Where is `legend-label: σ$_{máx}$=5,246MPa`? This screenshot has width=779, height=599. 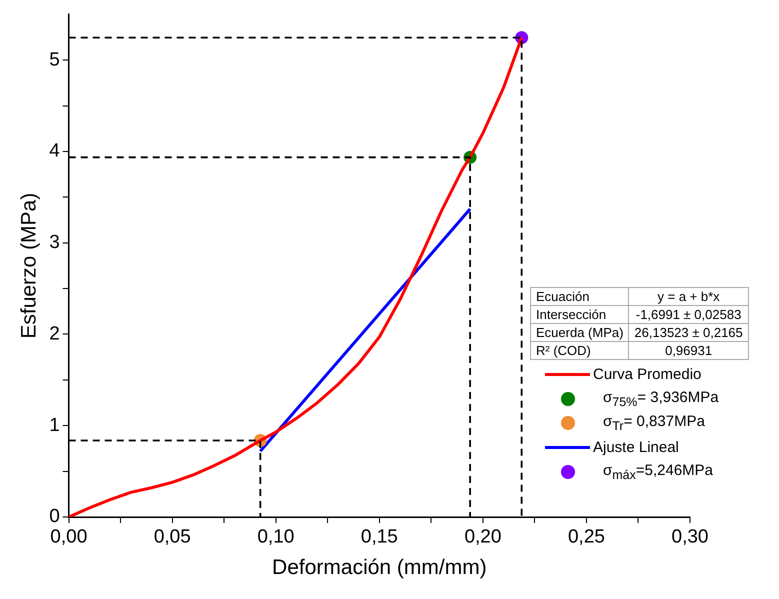 legend-label: σ$_{máx}$=5,246MPa is located at coordinates (658, 472).